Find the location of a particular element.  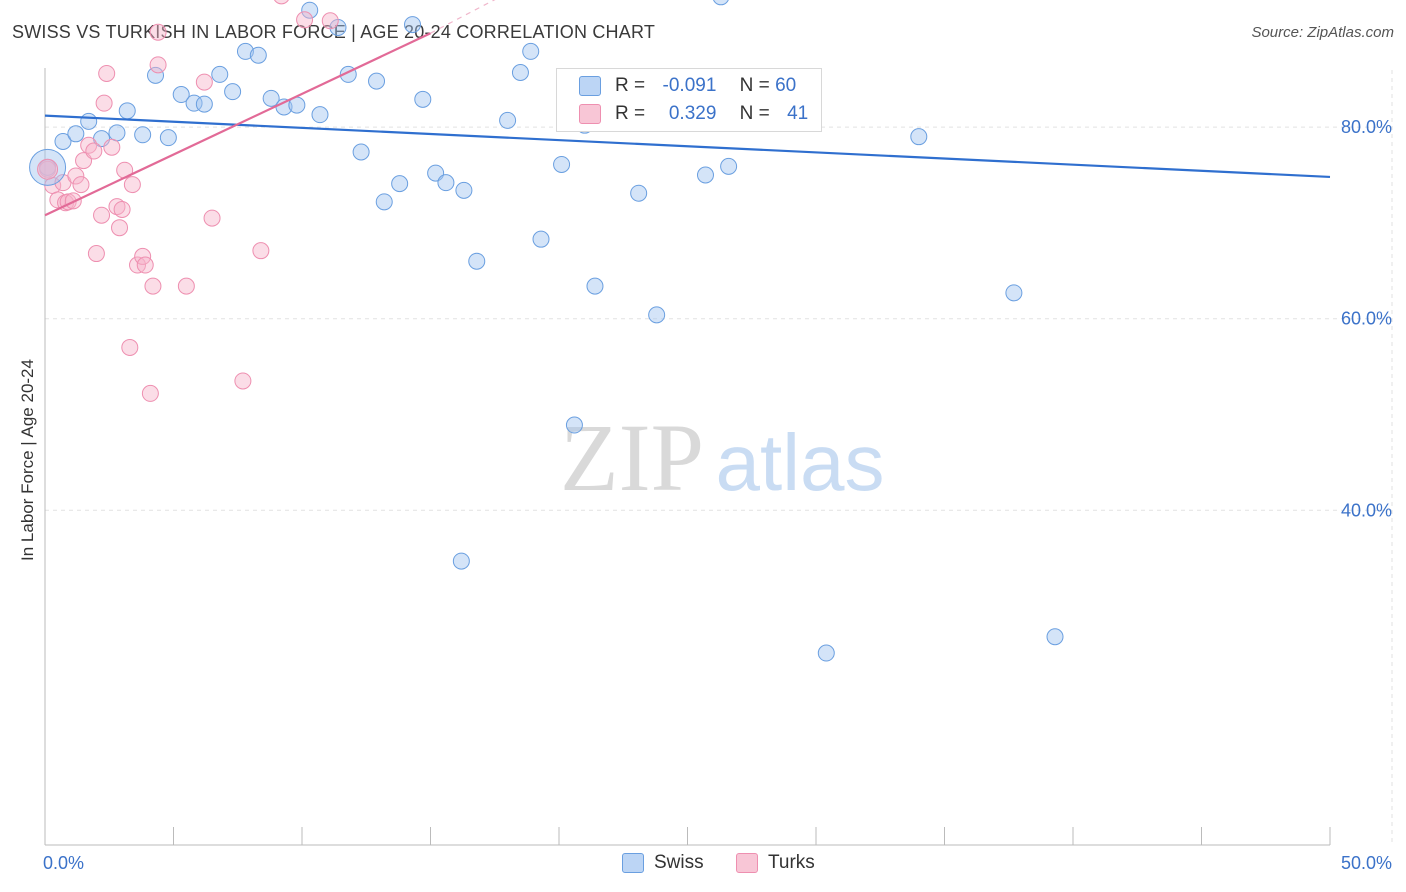

x-tick-label-min: 0.0% is located at coordinates (63, 863).